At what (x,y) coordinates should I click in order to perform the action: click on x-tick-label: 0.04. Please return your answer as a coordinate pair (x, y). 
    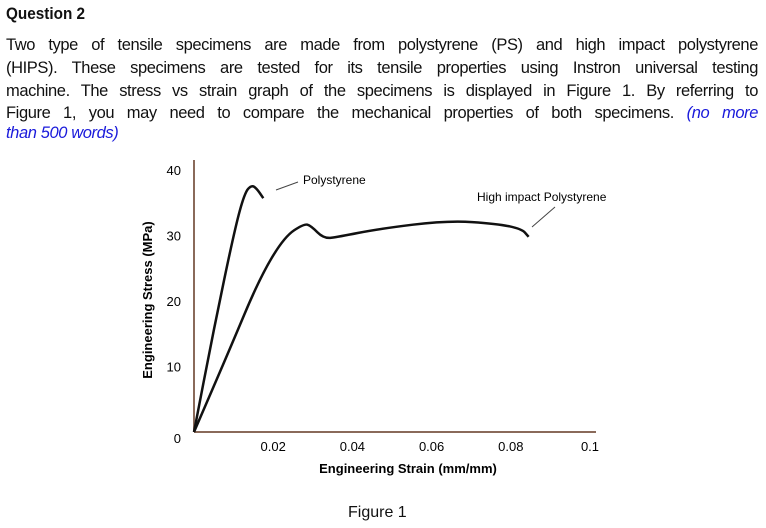
    Looking at the image, I should click on (352, 446).